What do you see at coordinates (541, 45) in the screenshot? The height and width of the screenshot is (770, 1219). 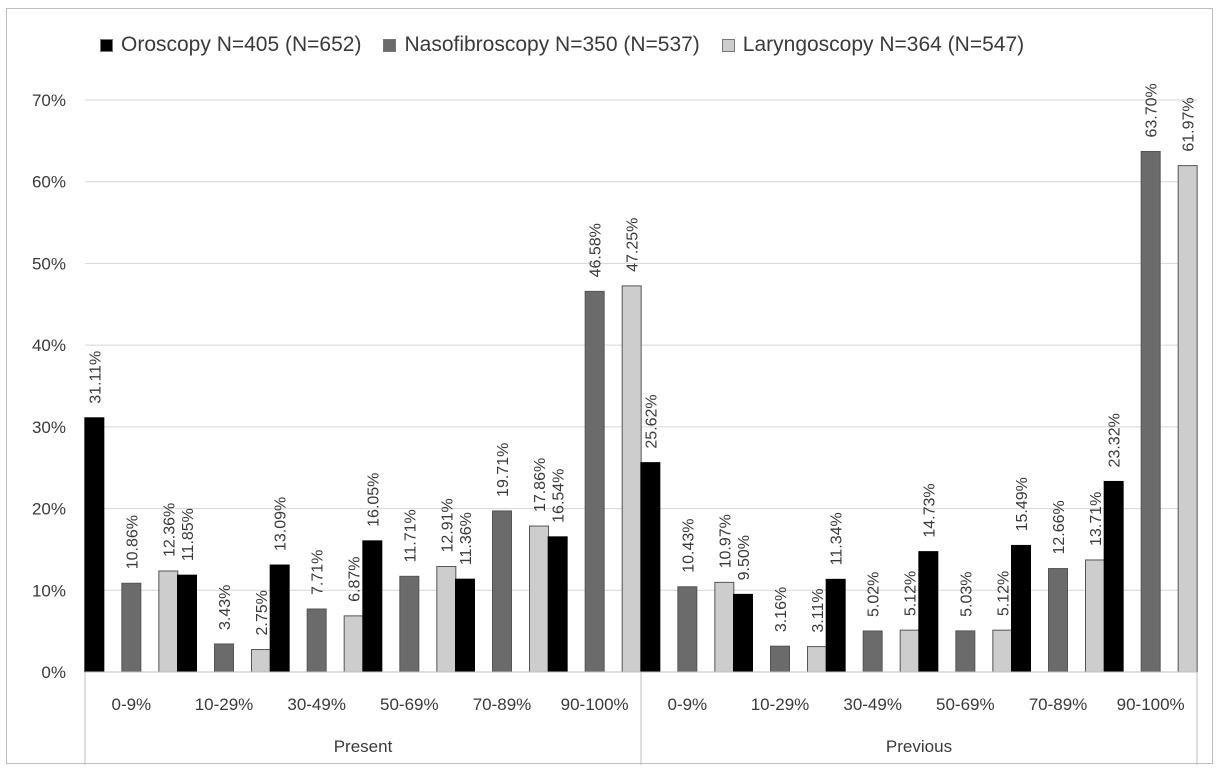 I see `legend-item-nasofibroscopy: Nasofibroscopy N=350 (N=537)` at bounding box center [541, 45].